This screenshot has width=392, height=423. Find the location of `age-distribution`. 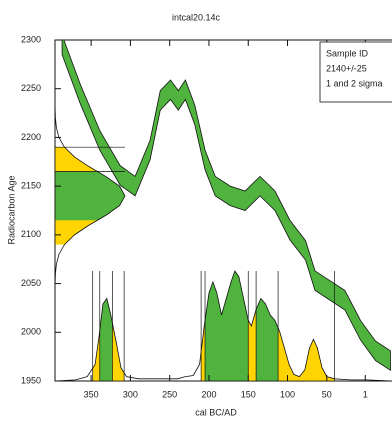

age-distribution is located at coordinates (90, 196).